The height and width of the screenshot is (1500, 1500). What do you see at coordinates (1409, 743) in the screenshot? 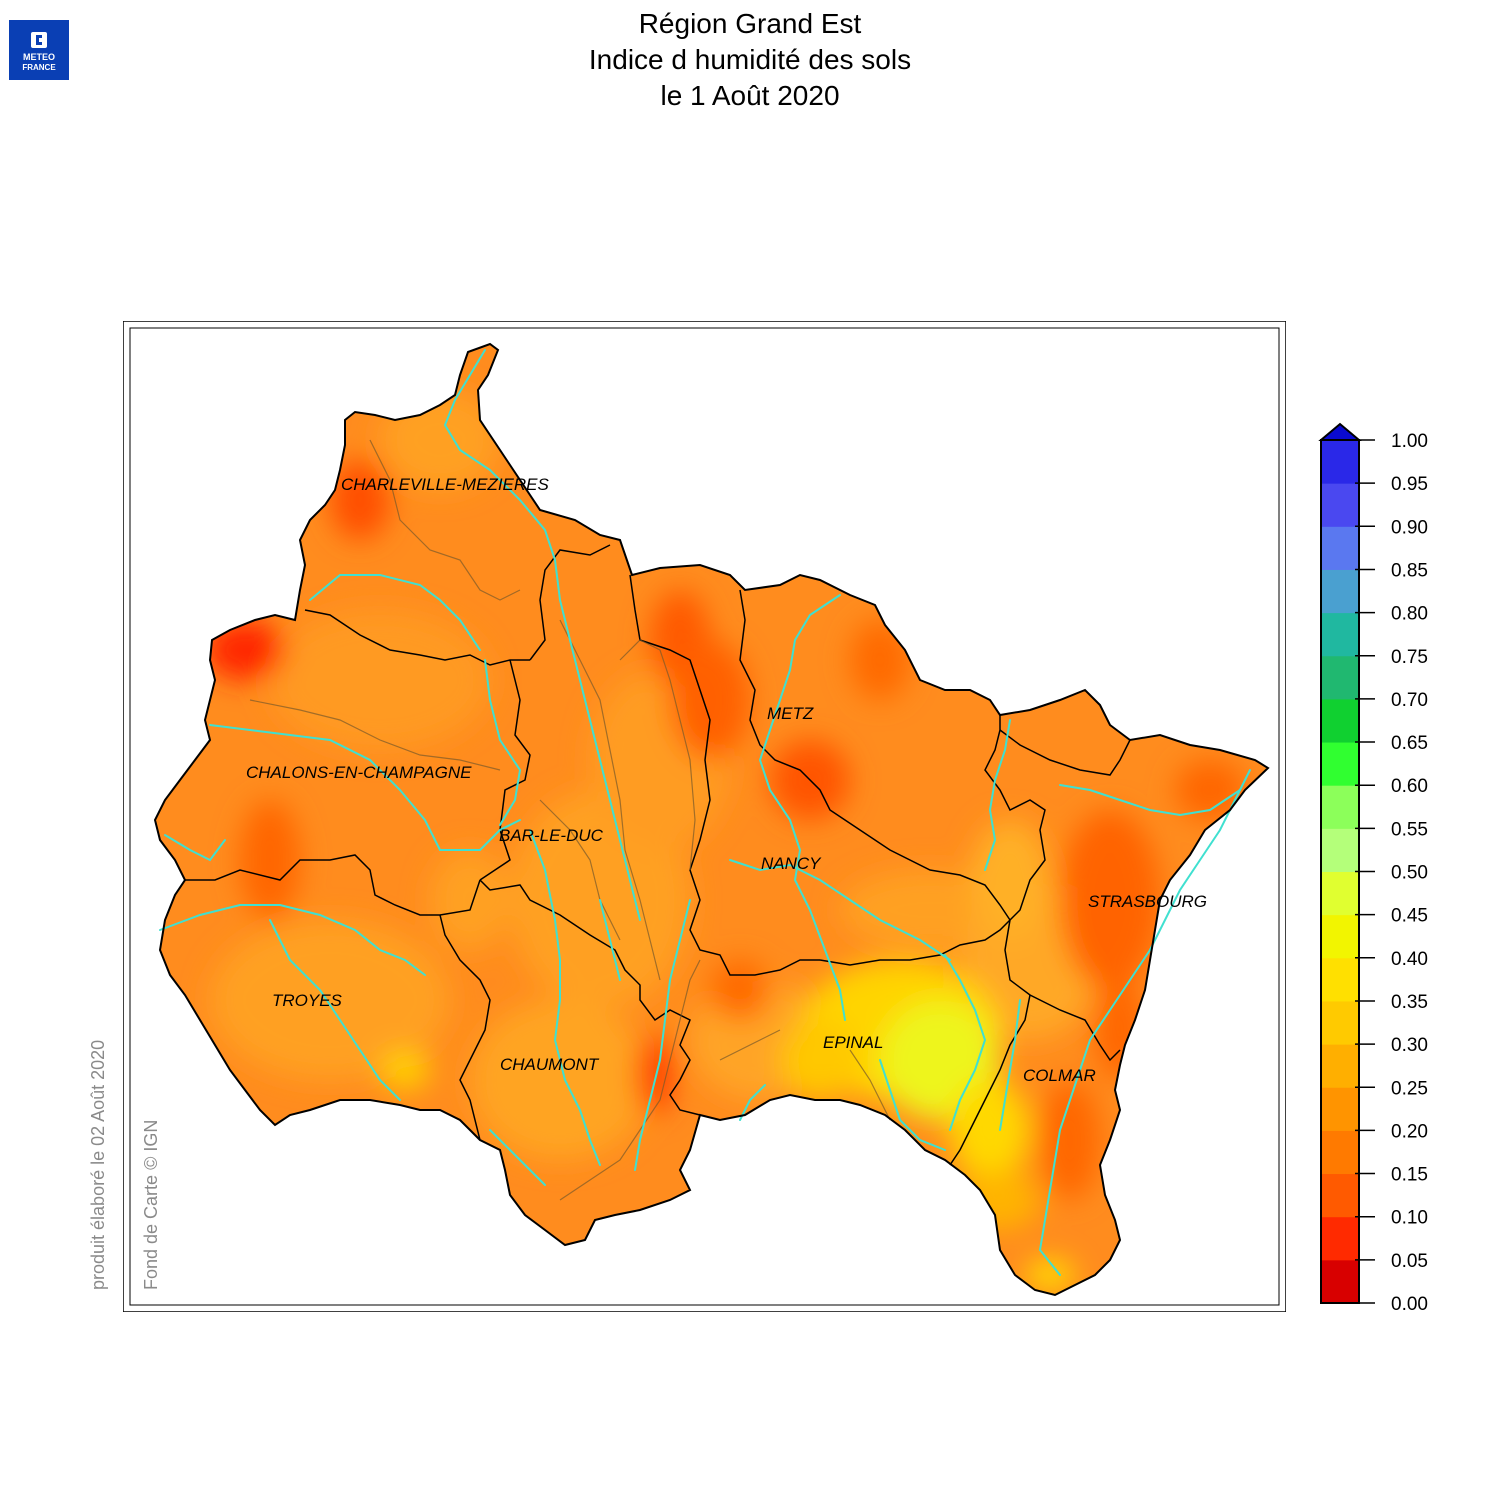
I see `legend-tick-label-13: 0.65` at bounding box center [1409, 743].